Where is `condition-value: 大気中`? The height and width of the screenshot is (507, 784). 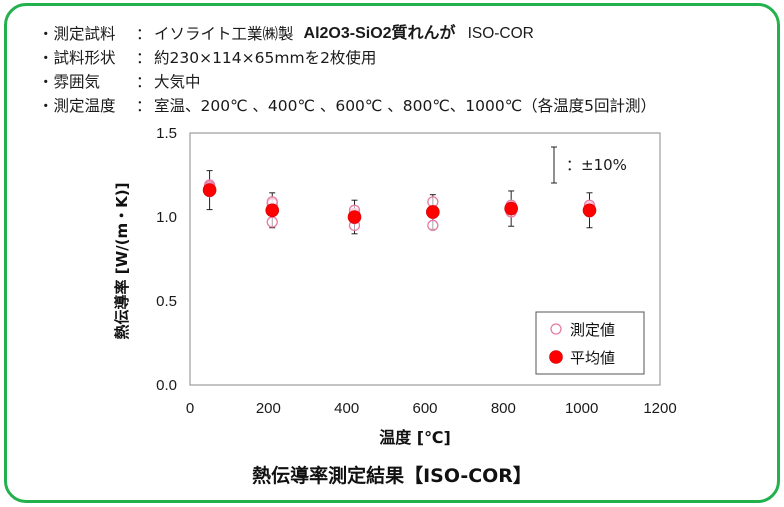 condition-value: 大気中 is located at coordinates (177, 82).